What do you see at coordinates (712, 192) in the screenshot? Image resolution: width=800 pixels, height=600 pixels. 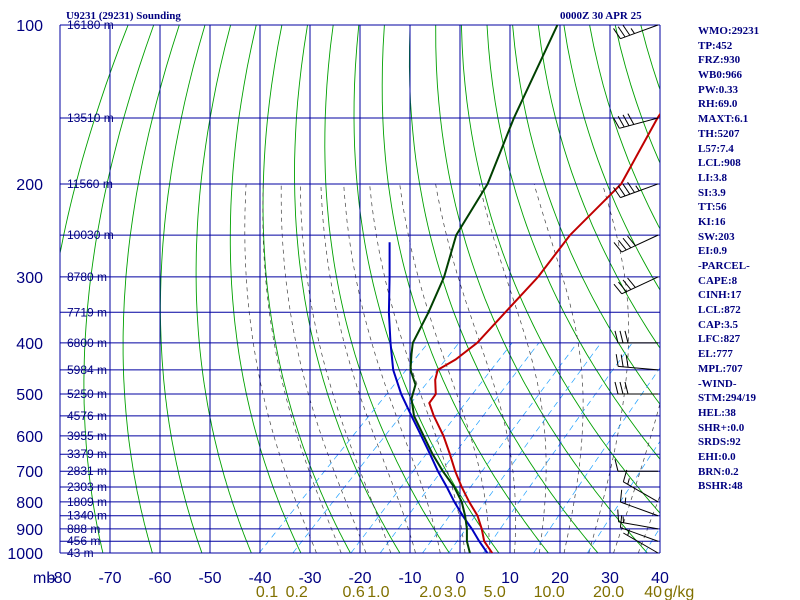 I see `index-item: SI:3.9` at bounding box center [712, 192].